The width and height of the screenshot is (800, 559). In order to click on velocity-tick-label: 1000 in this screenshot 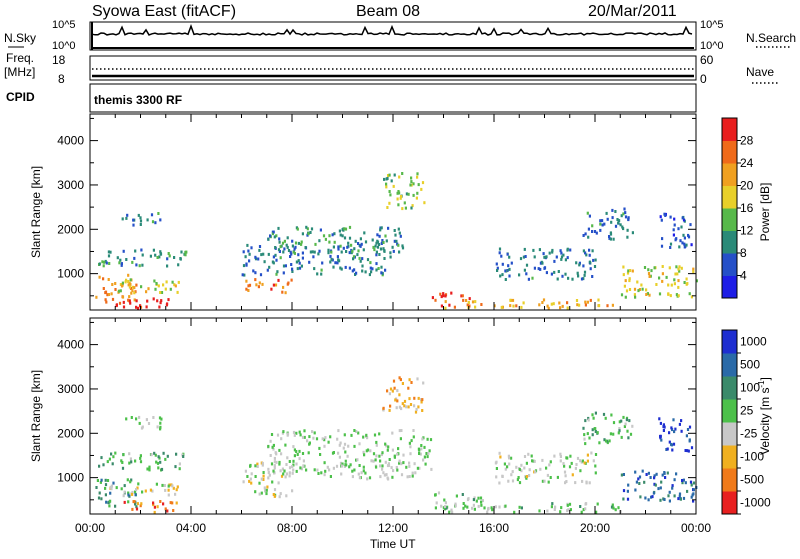, I will do `click(753, 342)`.